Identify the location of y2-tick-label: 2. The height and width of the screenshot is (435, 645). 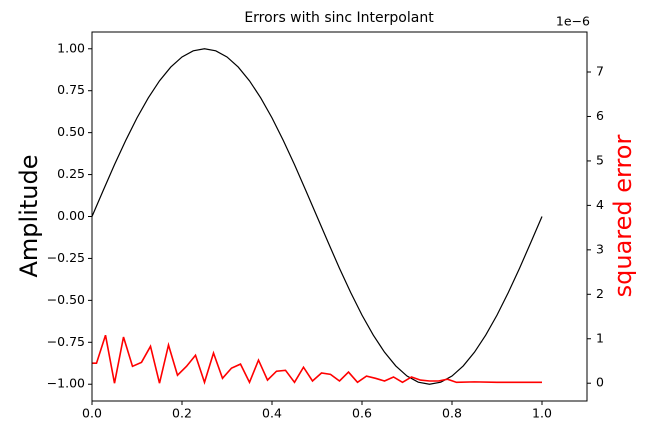
(600, 293).